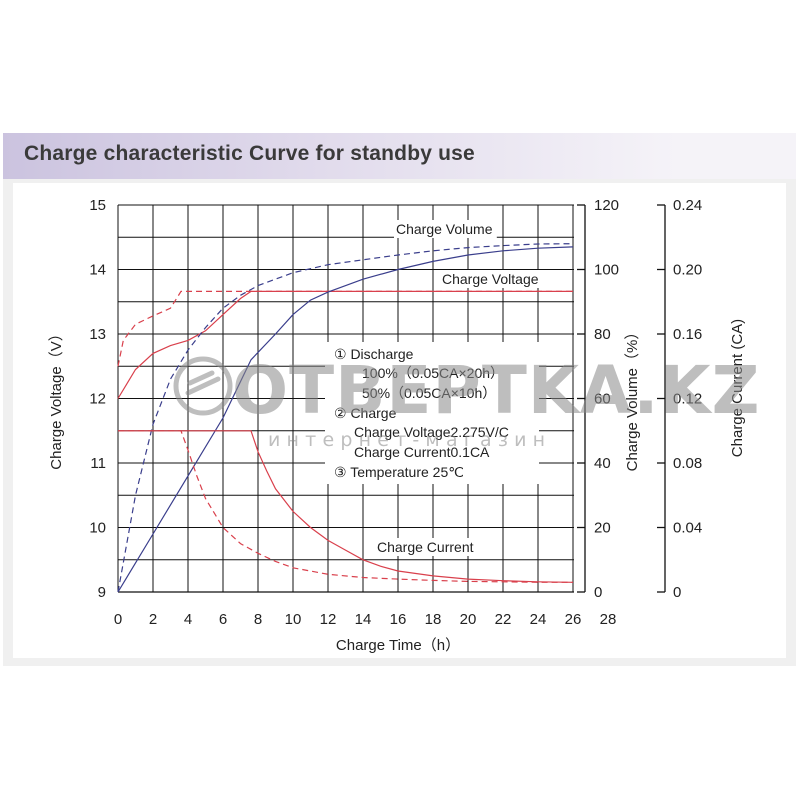  Describe the element at coordinates (363, 619) in the screenshot. I see `x-tick-label: 14` at that location.